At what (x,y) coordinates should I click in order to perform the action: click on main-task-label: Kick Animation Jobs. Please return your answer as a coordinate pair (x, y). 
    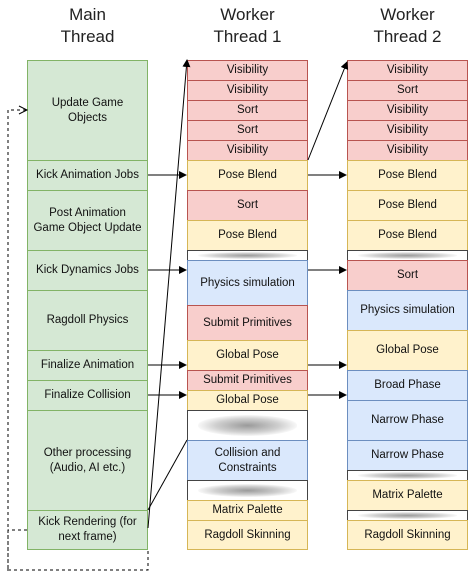
    Looking at the image, I should click on (87, 175).